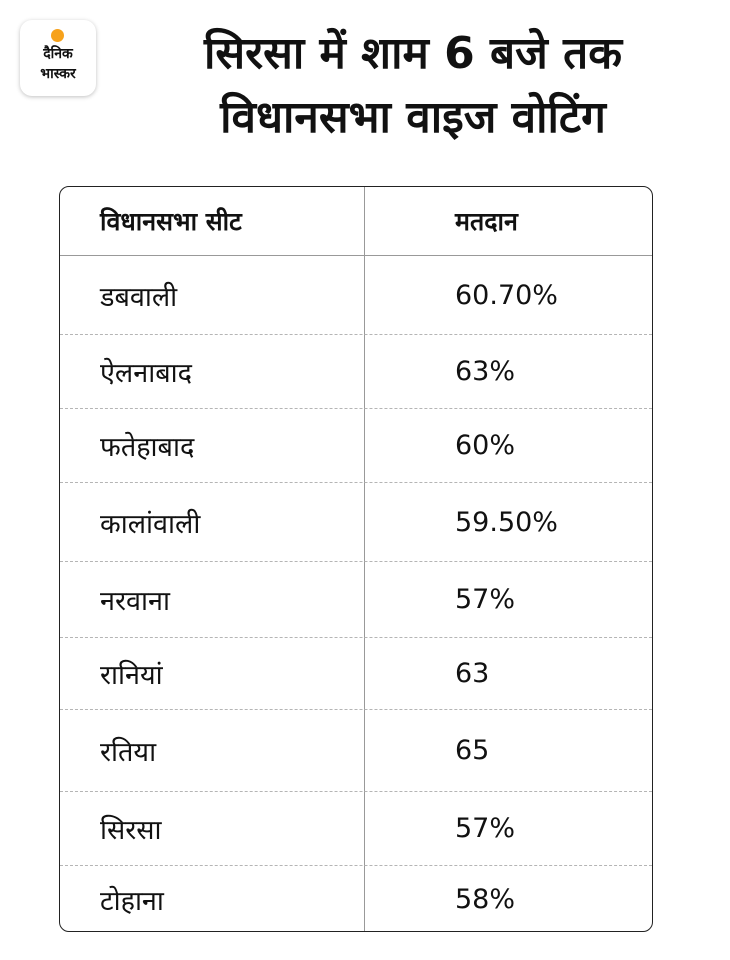 Image resolution: width=730 pixels, height=960 pixels. I want to click on seat-name: फतेहाबाद, so click(147, 447).